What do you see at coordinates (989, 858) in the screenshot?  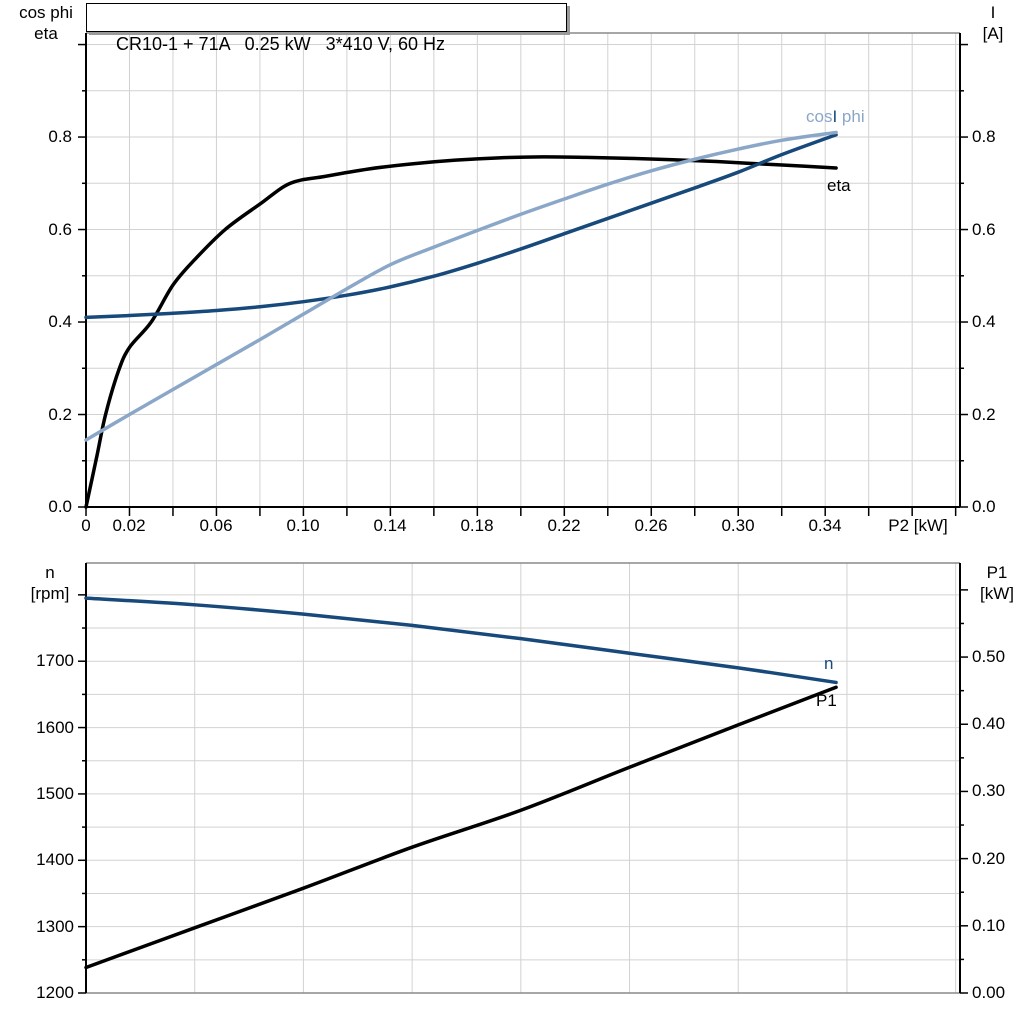 I see `tick-label: 0.20` at bounding box center [989, 858].